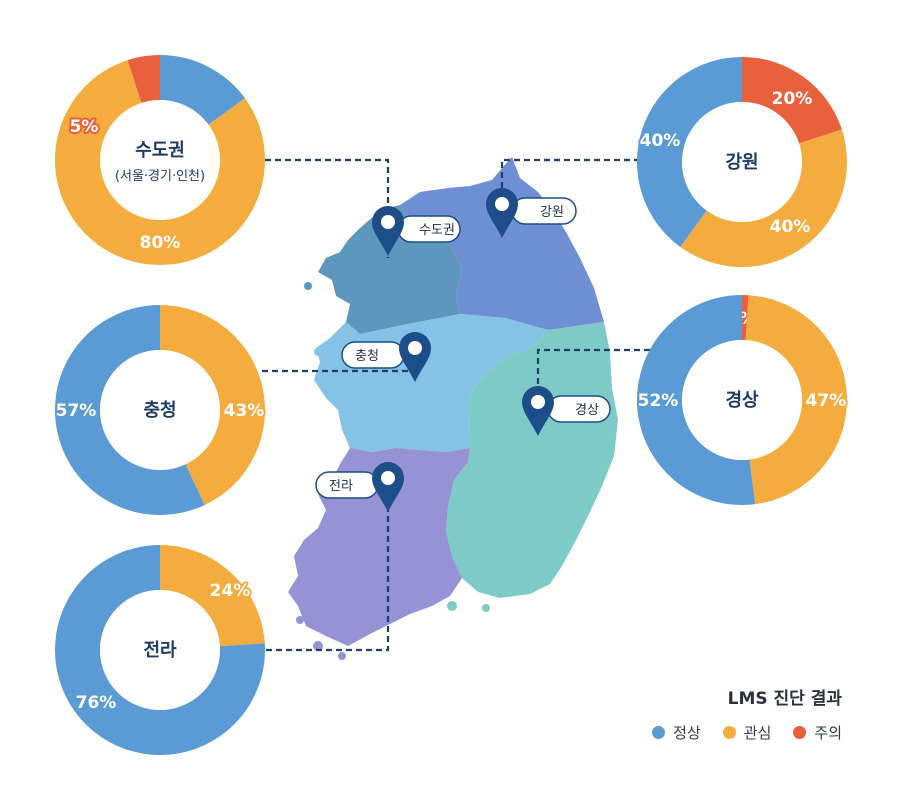 Image resolution: width=901 pixels, height=810 pixels. I want to click on slice-label: 52%, so click(658, 401).